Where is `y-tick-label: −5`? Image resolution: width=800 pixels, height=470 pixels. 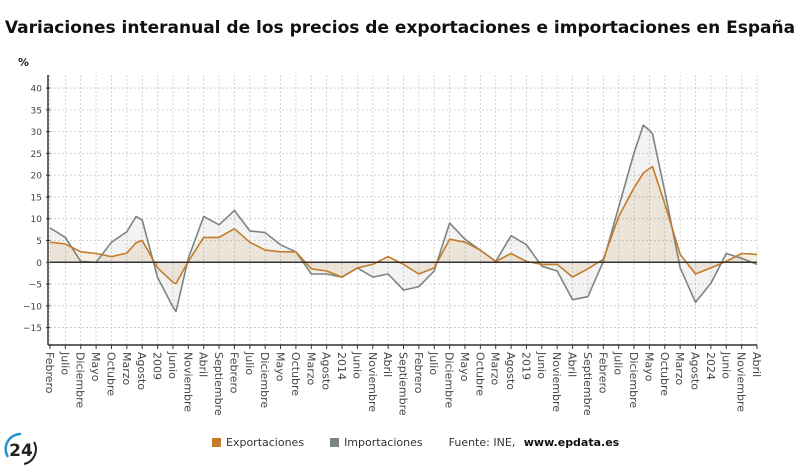 y-tick-label: −5 is located at coordinates (35, 286).